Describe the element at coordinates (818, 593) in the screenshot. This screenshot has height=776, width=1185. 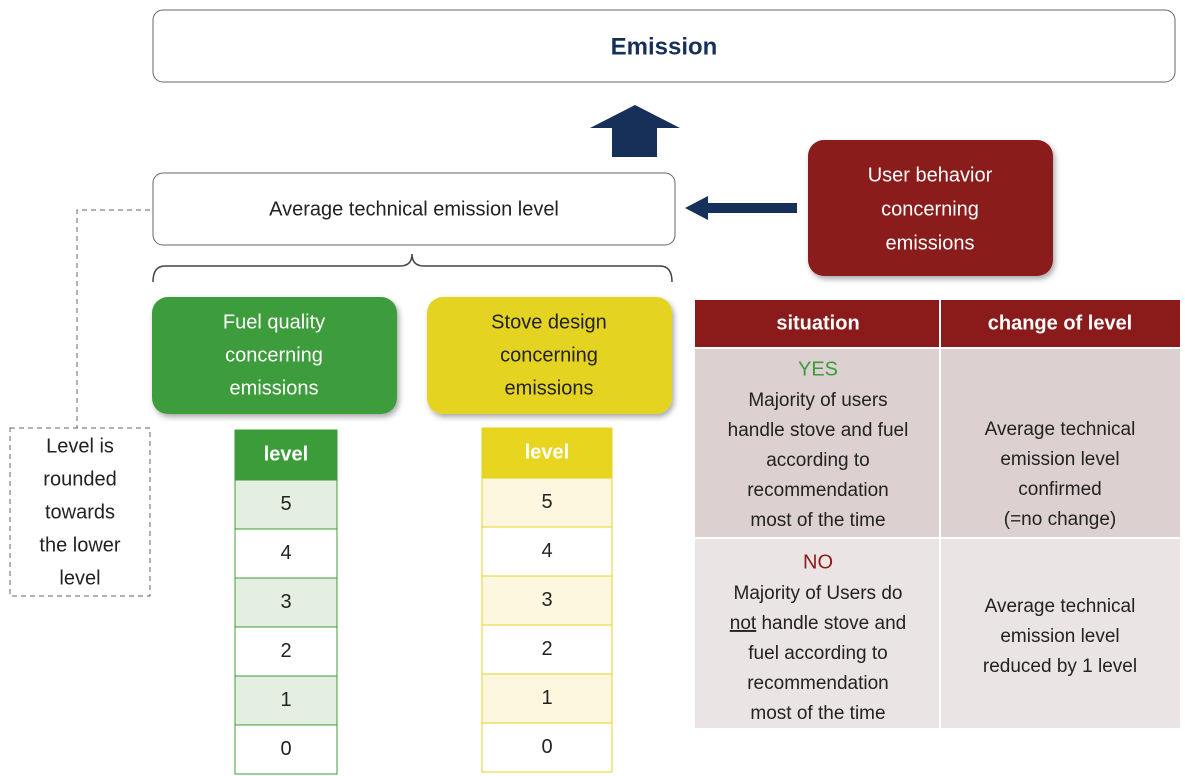
I see `situation-text: Majority of Users do` at that location.